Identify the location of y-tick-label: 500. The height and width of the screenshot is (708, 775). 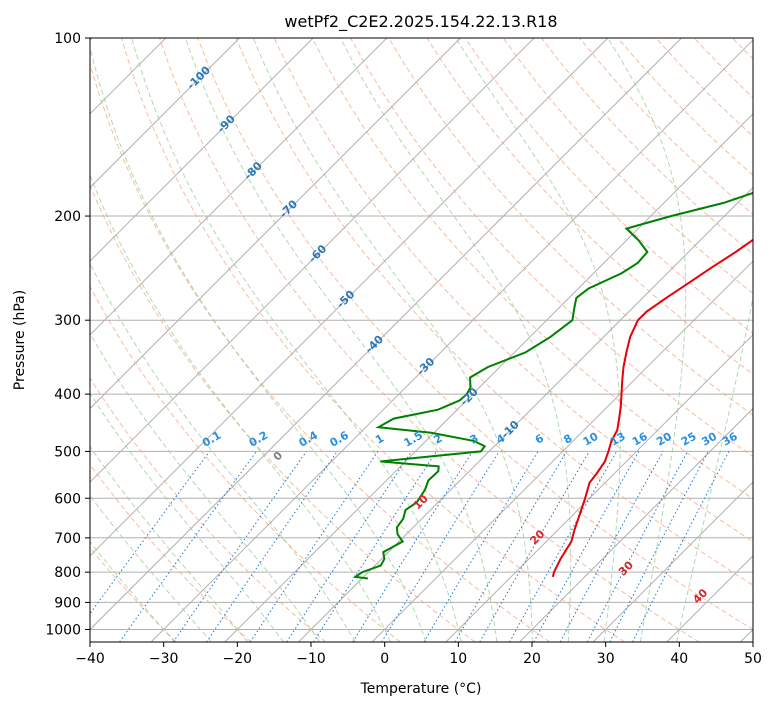
(67, 452).